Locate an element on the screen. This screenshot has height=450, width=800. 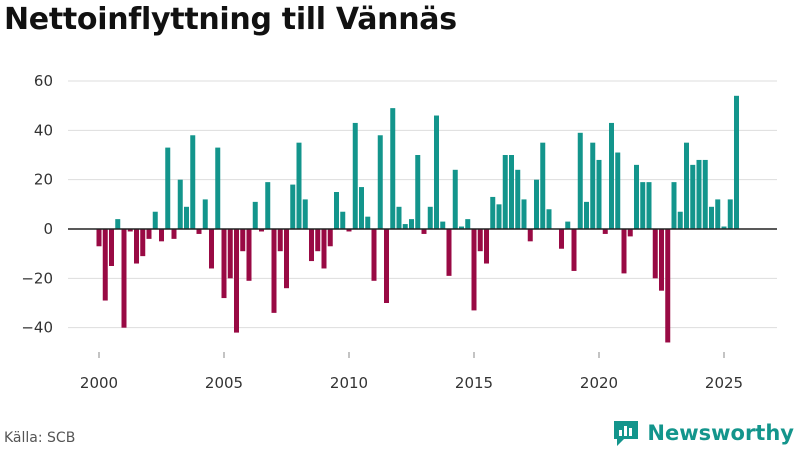
x-tick-label: 2020 is located at coordinates (599, 383).